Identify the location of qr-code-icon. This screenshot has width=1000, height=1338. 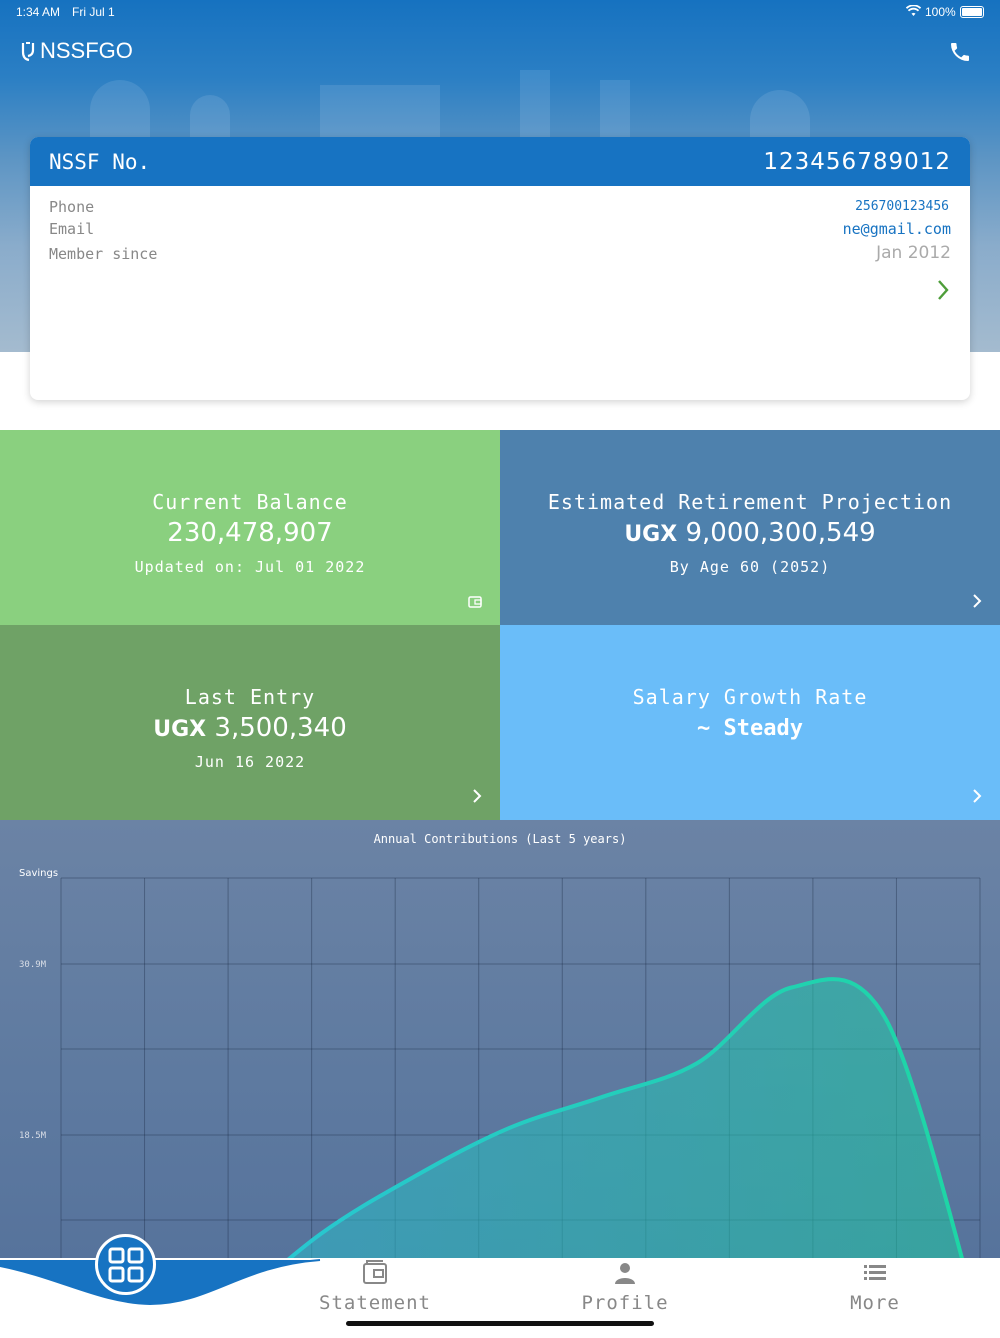
(125, 1264).